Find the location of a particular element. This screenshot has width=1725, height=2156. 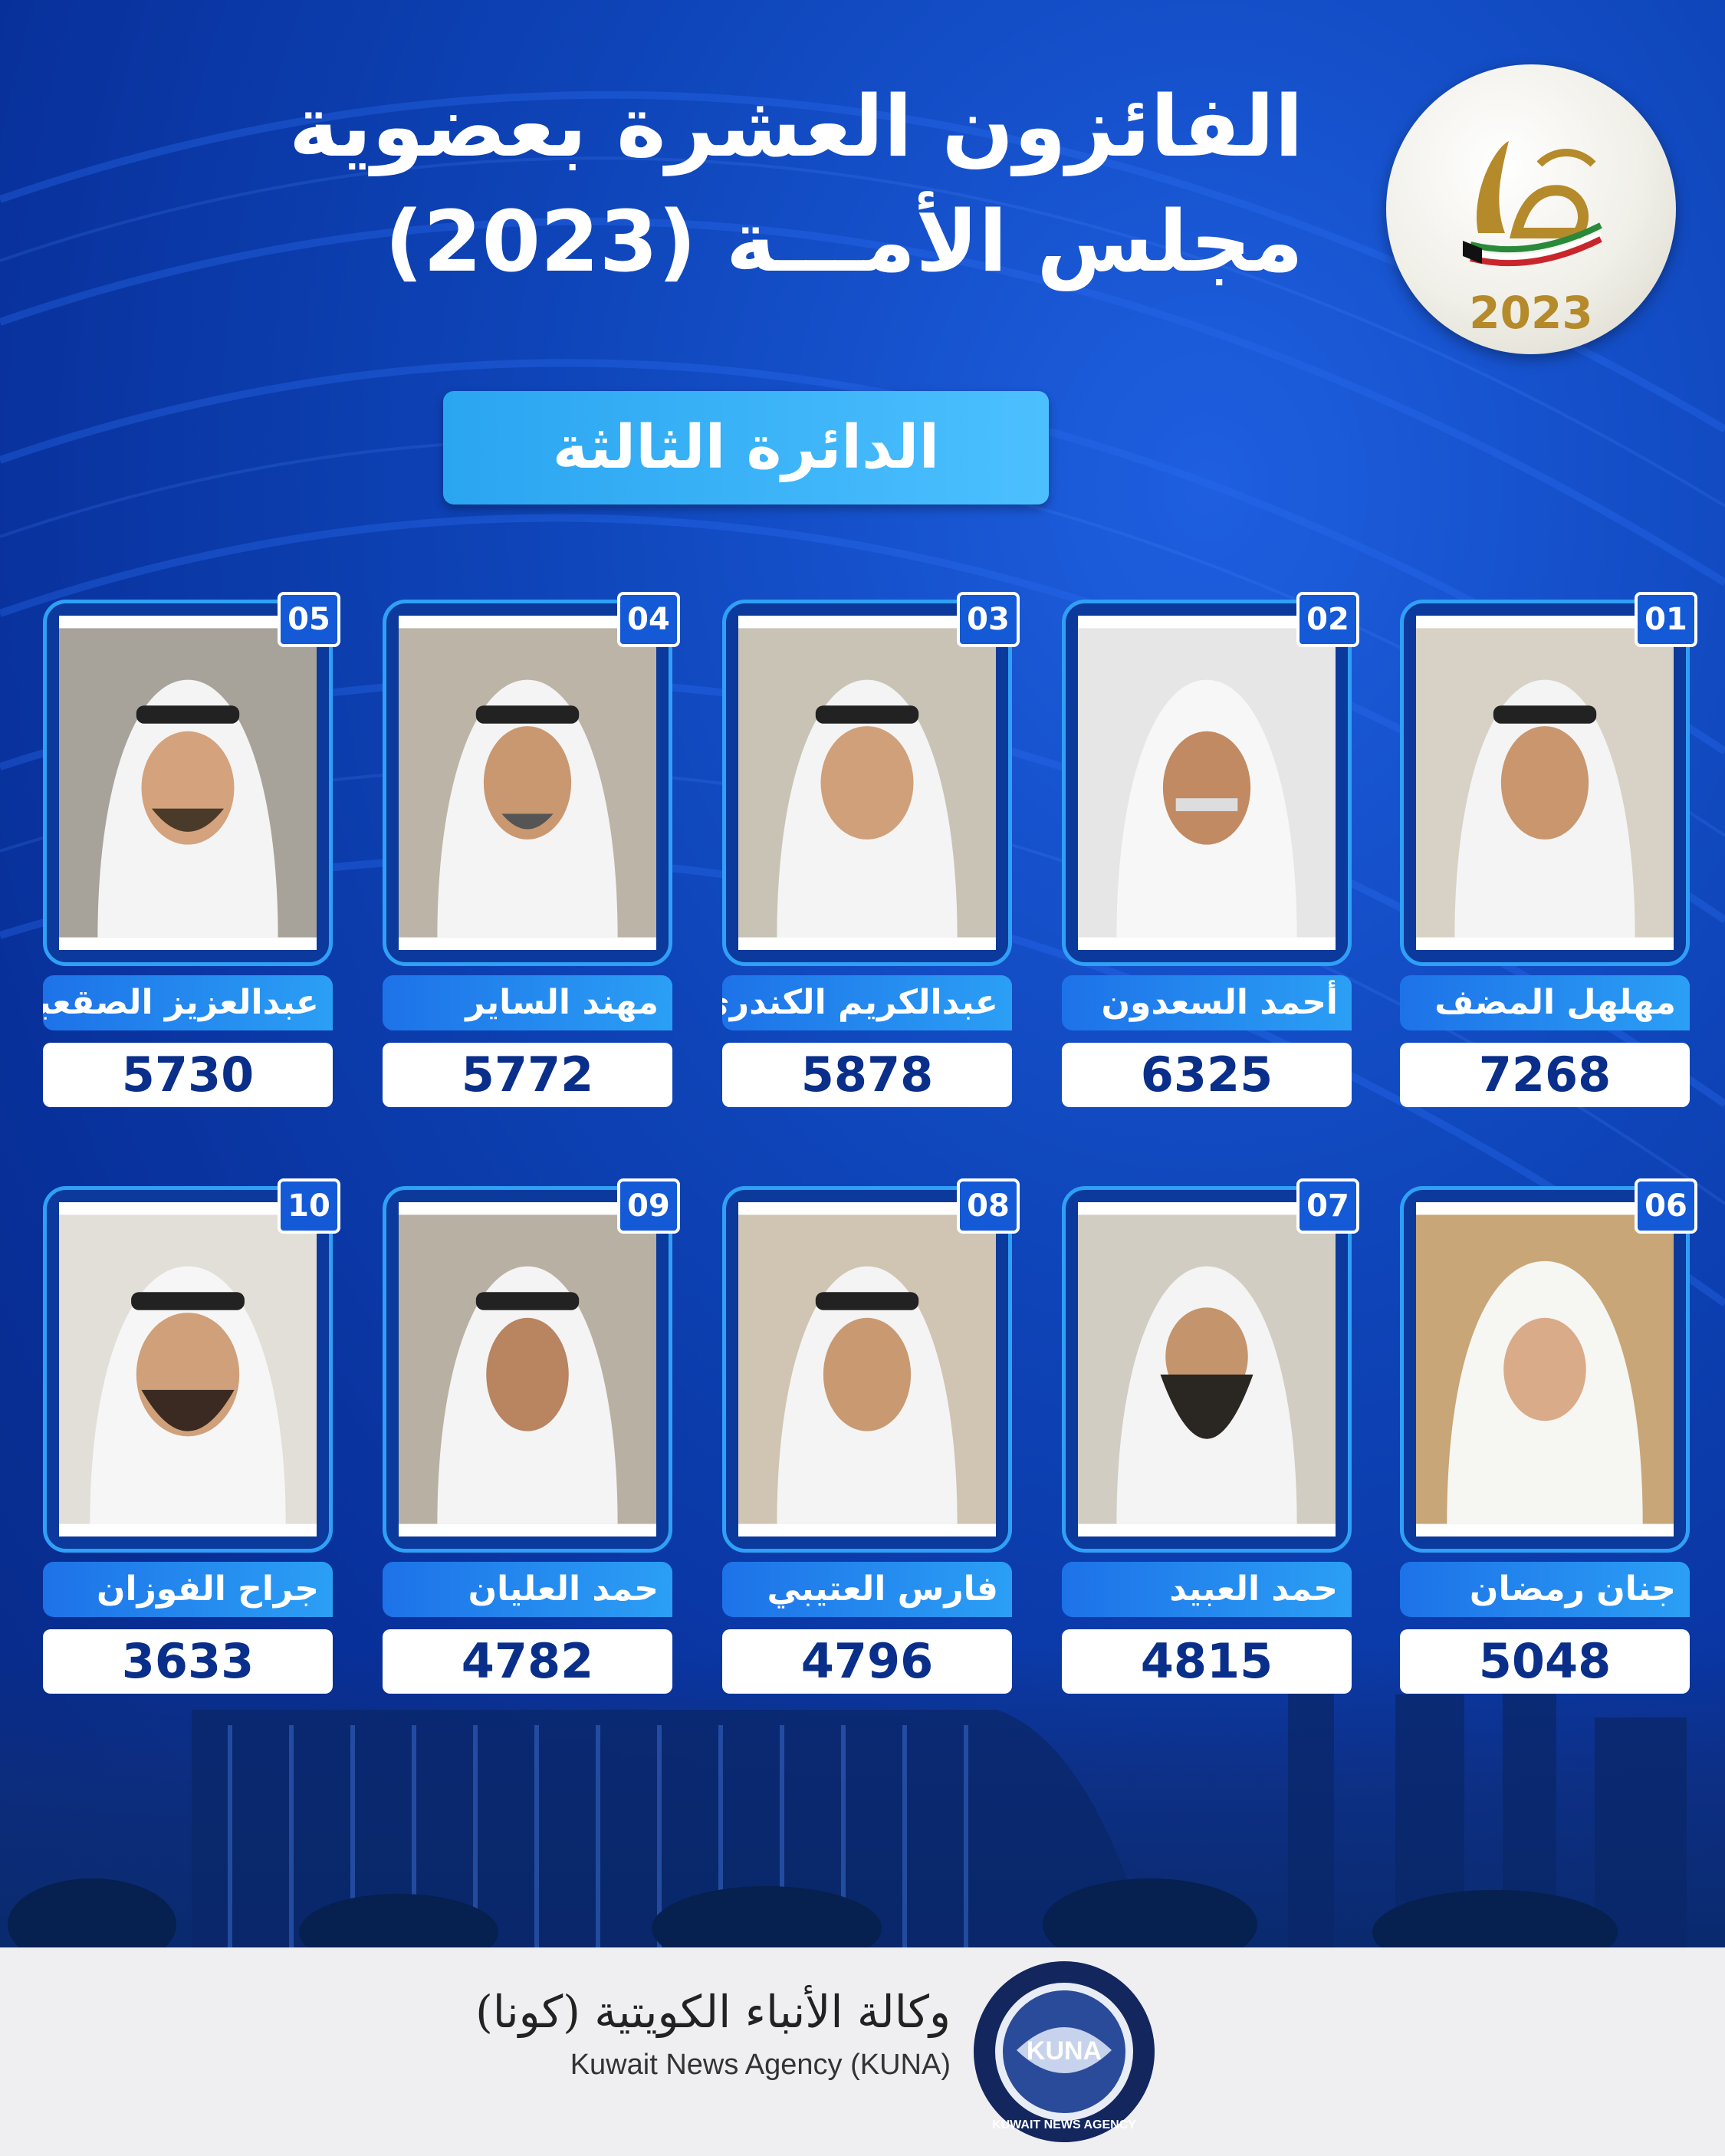

rank-badge: 10 is located at coordinates (309, 1206).